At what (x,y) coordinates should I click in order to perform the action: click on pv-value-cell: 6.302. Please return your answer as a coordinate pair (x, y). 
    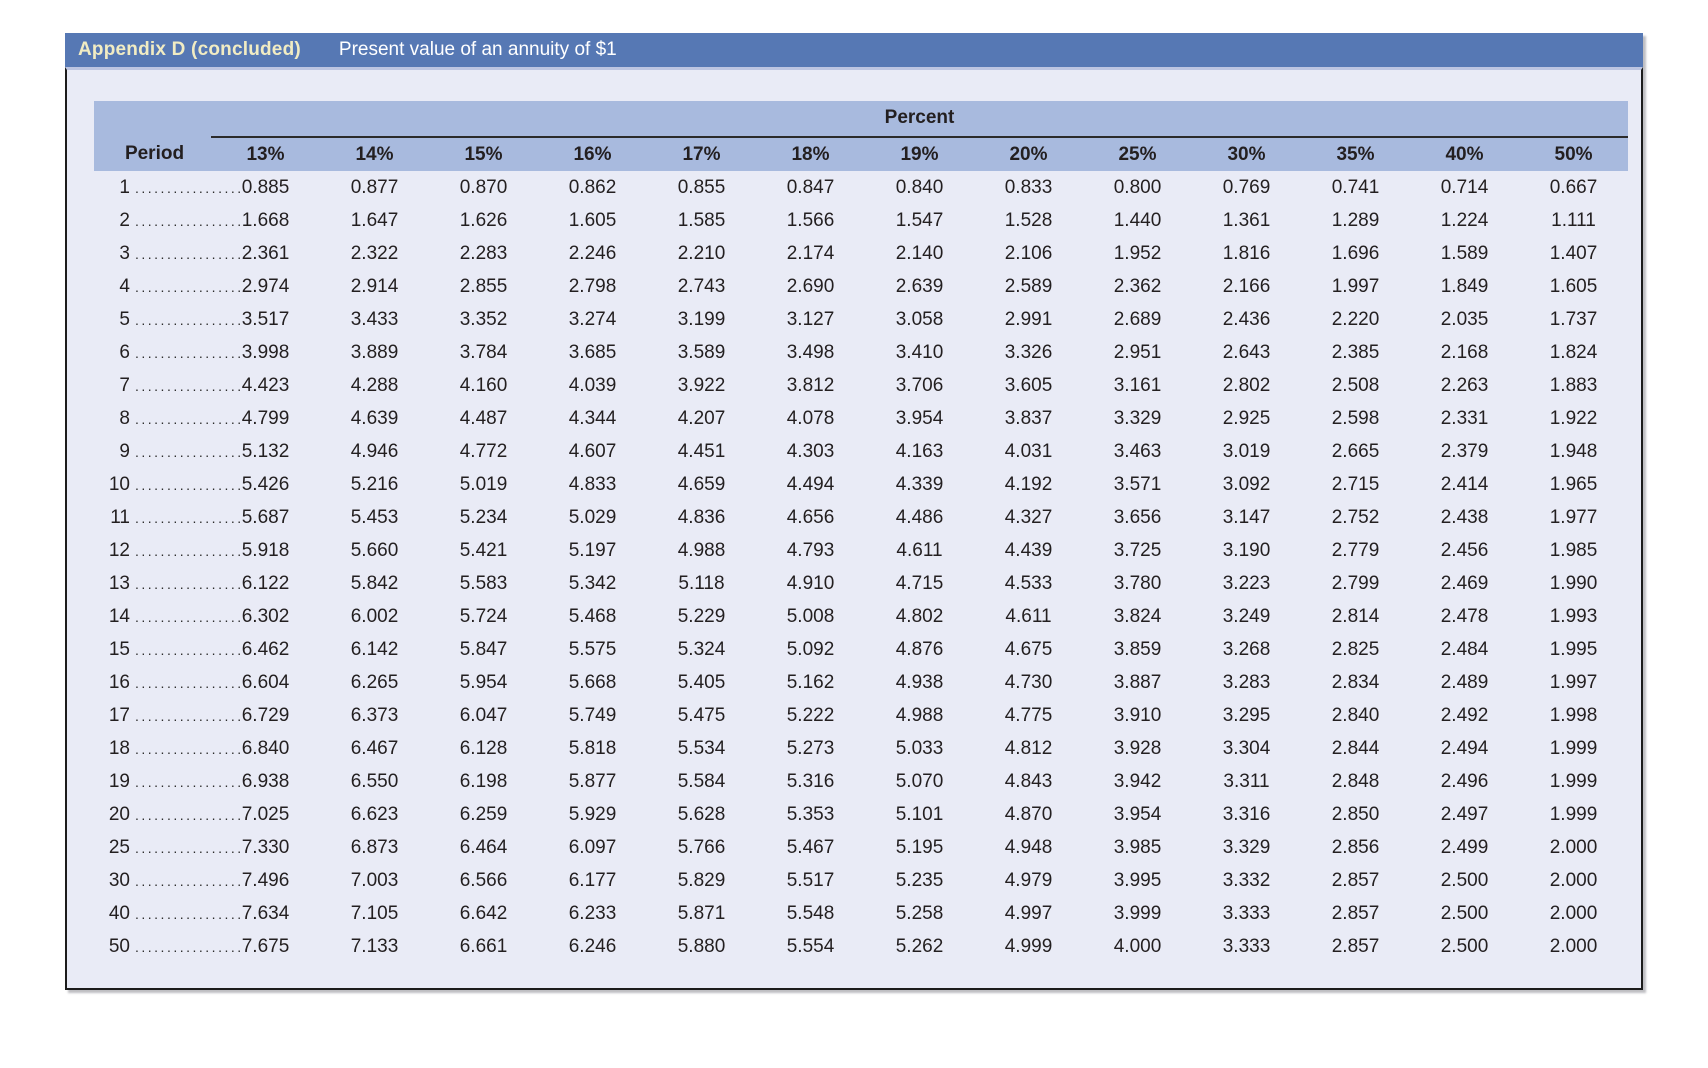
    Looking at the image, I should click on (265, 616).